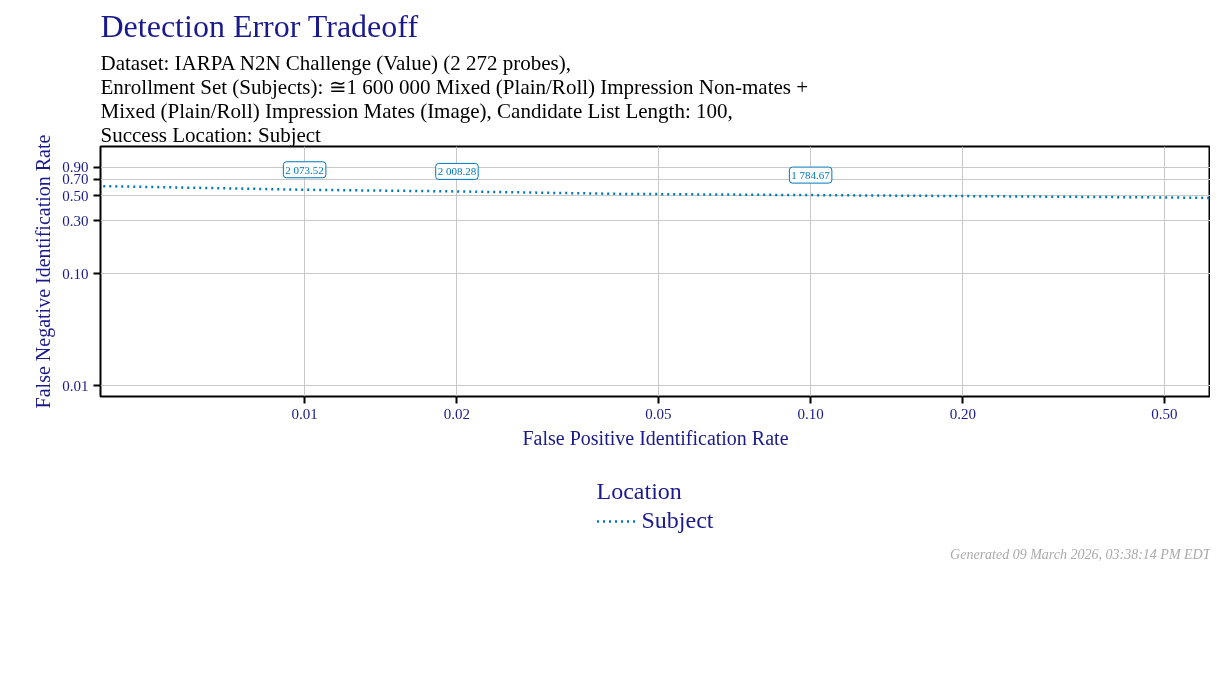 This screenshot has height=696, width=1221. Describe the element at coordinates (811, 175) in the screenshot. I see `annotation: 1 784.67` at that location.